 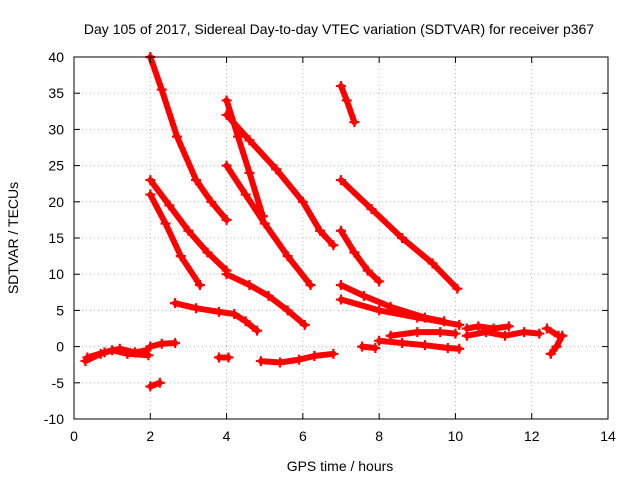 I want to click on y-tick-label: 25, so click(x=56, y=166).